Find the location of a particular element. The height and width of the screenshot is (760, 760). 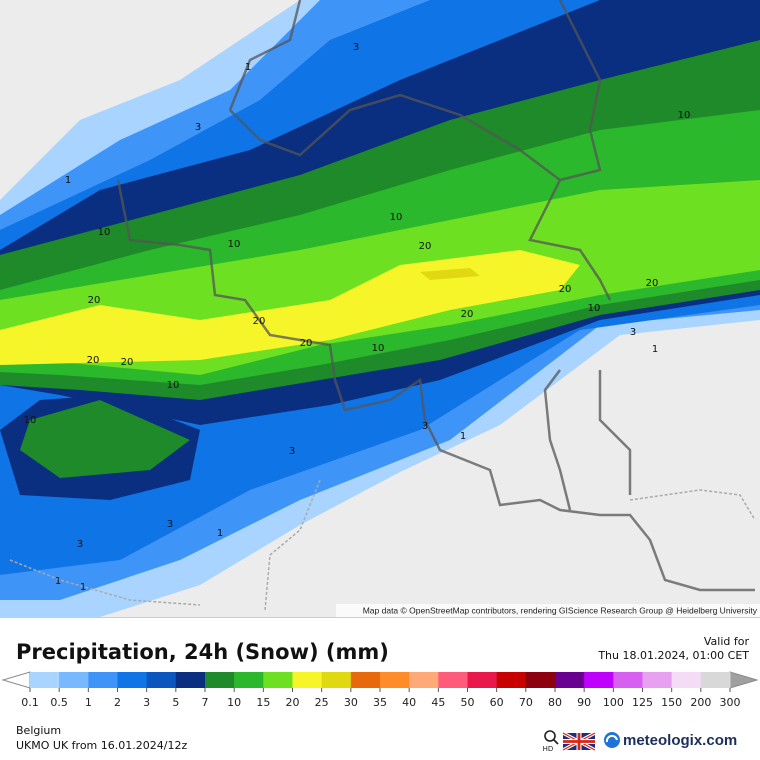

colorbar-tick-label: 300 is located at coordinates (730, 702).